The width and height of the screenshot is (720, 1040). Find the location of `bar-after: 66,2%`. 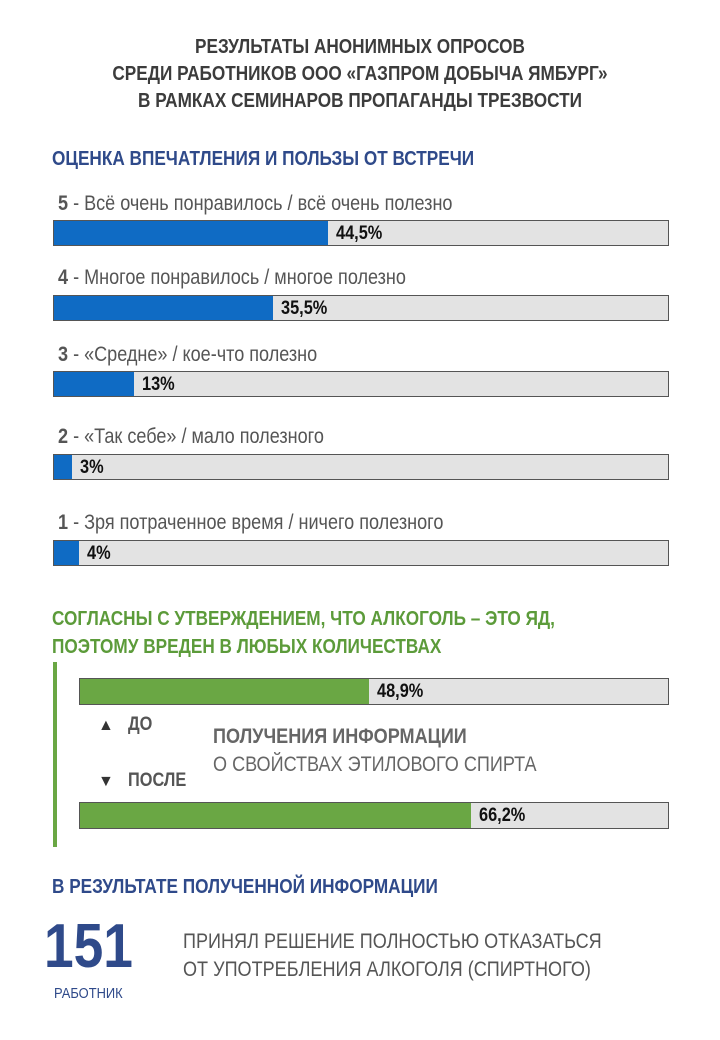

bar-after: 66,2% is located at coordinates (374, 815).